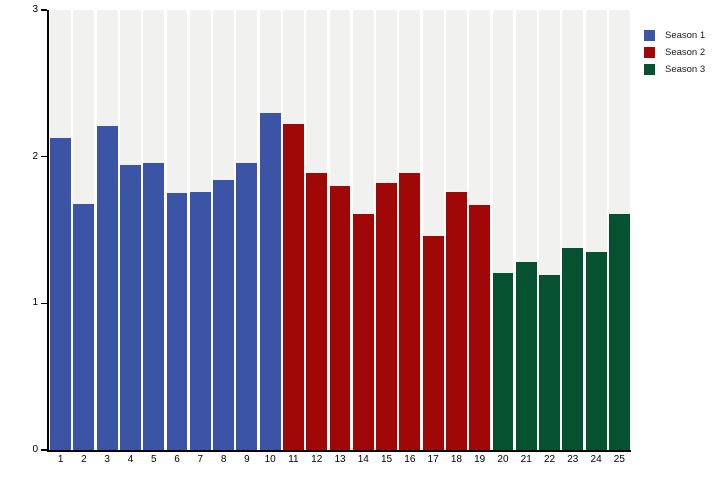 The image size is (726, 500). What do you see at coordinates (200, 459) in the screenshot?
I see `x-tick-label: 7` at bounding box center [200, 459].